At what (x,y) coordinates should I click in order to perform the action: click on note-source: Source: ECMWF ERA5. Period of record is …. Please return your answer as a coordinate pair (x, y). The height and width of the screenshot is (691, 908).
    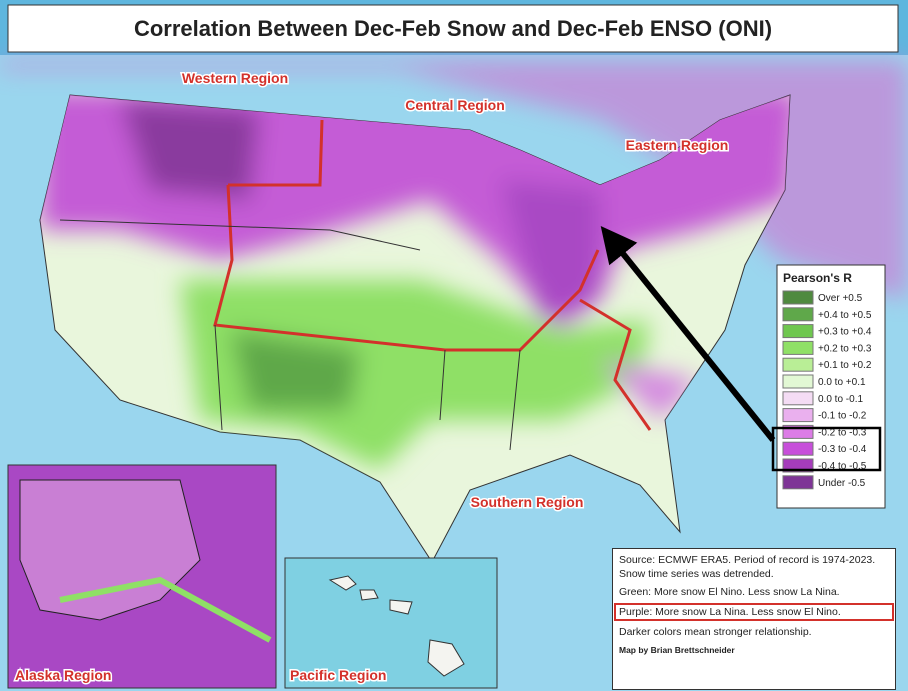
    Looking at the image, I should click on (747, 567).